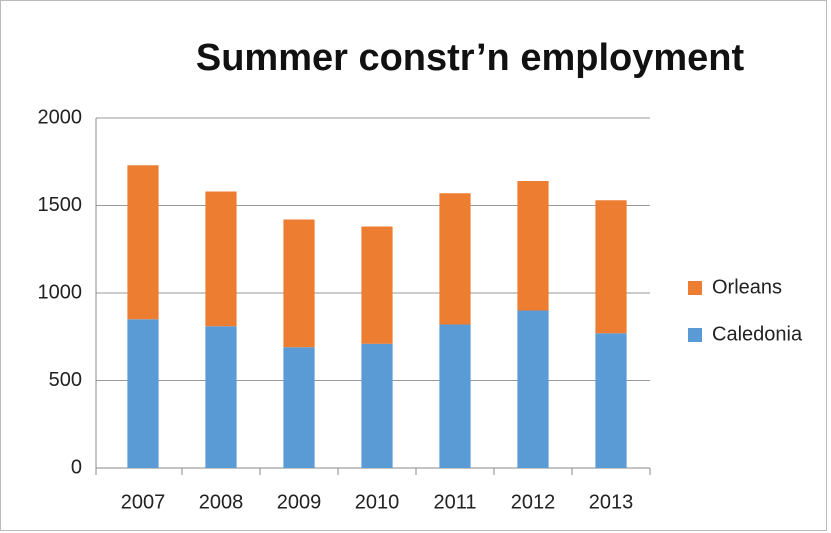  I want to click on y-tick-label: 500, so click(65, 380).